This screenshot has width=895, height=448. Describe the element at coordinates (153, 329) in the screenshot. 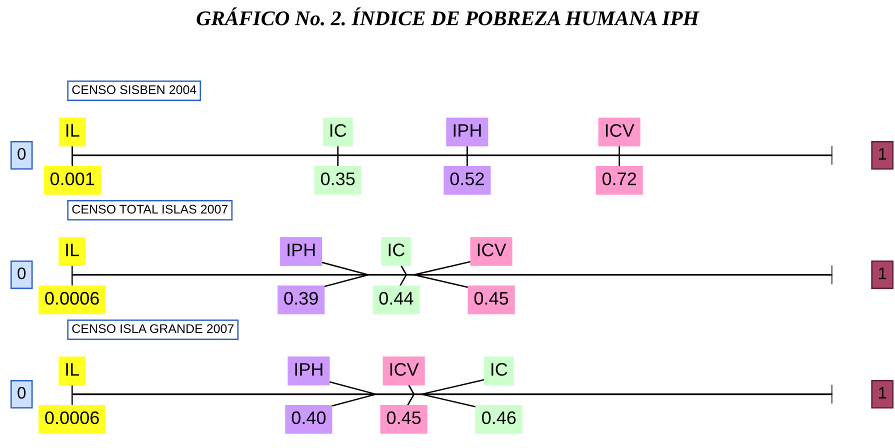

I see `text: CENSO ISLA GRANDE 2007` at that location.